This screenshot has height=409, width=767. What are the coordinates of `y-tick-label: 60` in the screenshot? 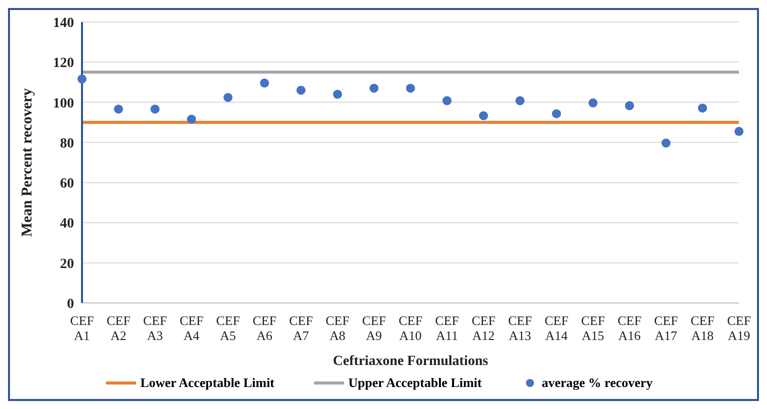 It's located at (67, 184).